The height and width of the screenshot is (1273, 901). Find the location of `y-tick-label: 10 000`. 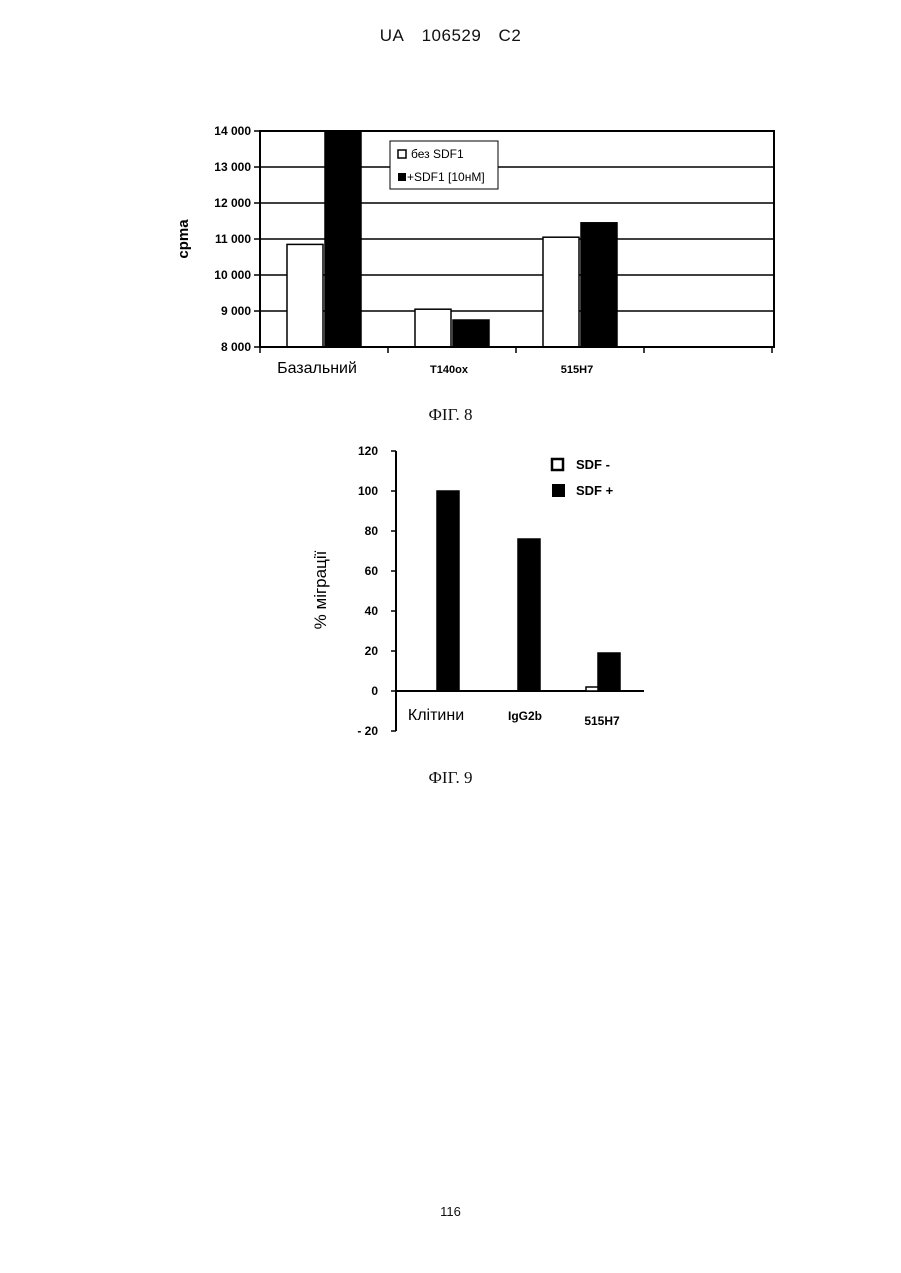

y-tick-label: 10 000 is located at coordinates (232, 275).